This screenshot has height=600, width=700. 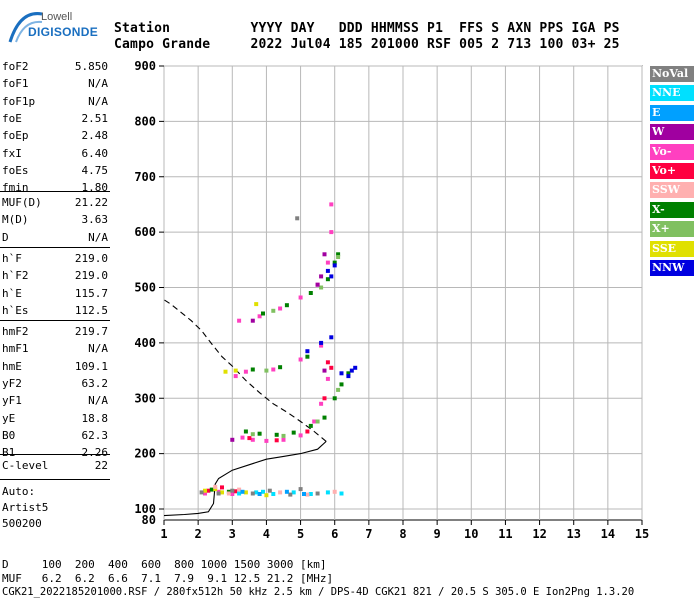 I want to click on y-tick-label: 800, so click(x=145, y=121).